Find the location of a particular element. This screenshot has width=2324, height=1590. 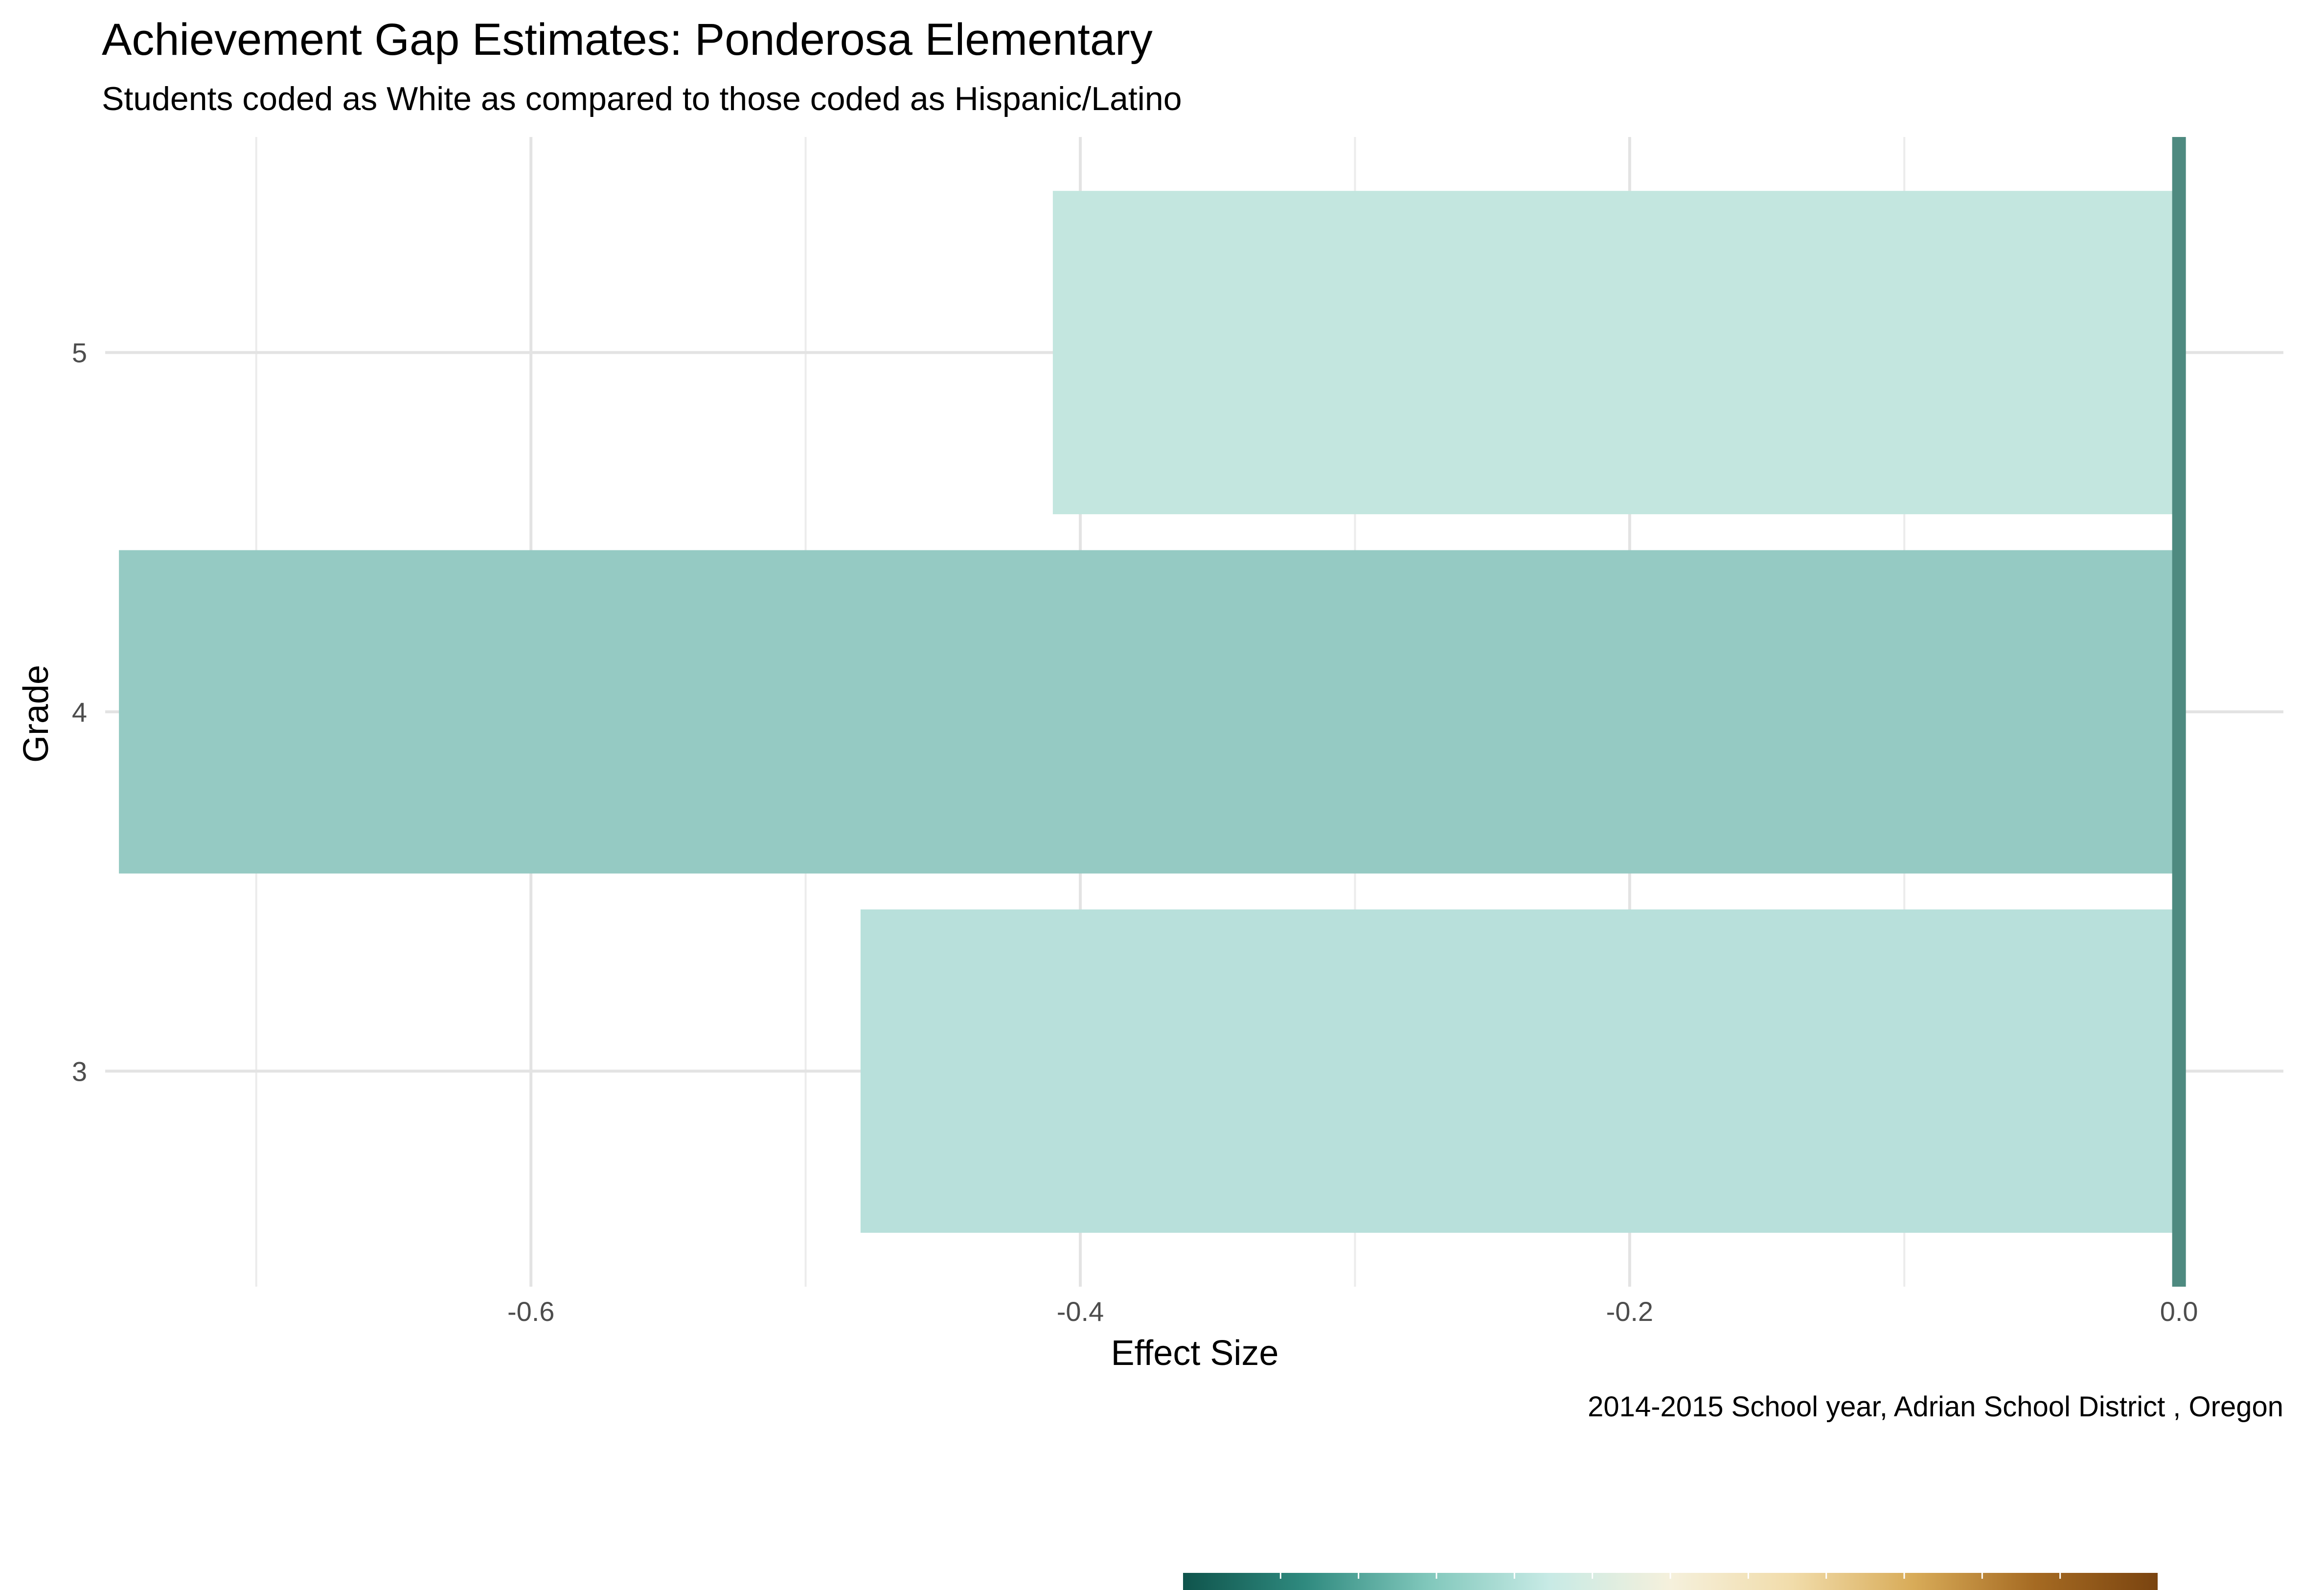

y-tick-labels: 3 4 5 is located at coordinates (79, 713).